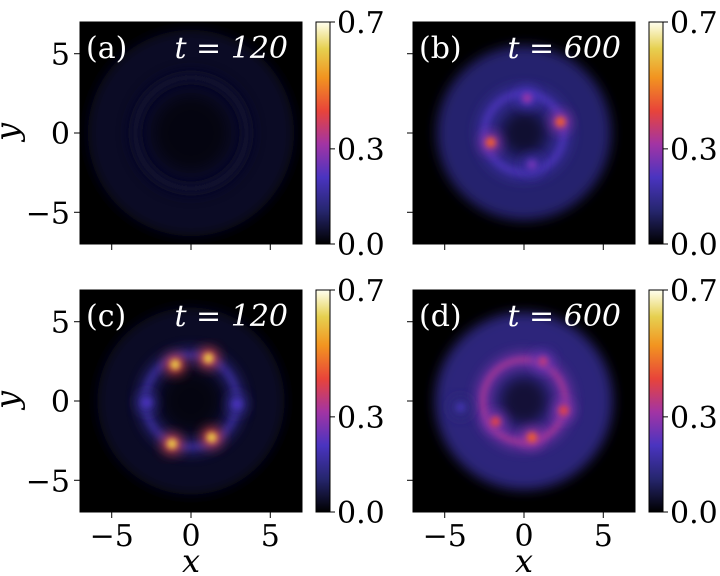 This screenshot has height=576, width=720. I want to click on panel-d-xtick-label: 5, so click(603, 536).